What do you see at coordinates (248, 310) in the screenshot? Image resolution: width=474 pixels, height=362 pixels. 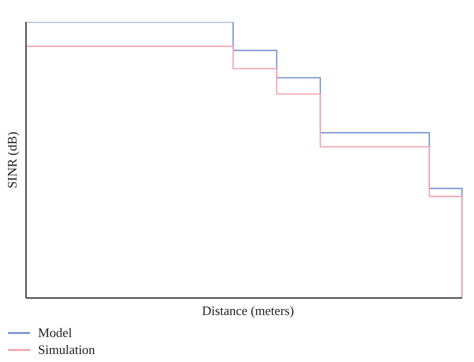 I see `x-axis-title: Distance (meters)` at bounding box center [248, 310].